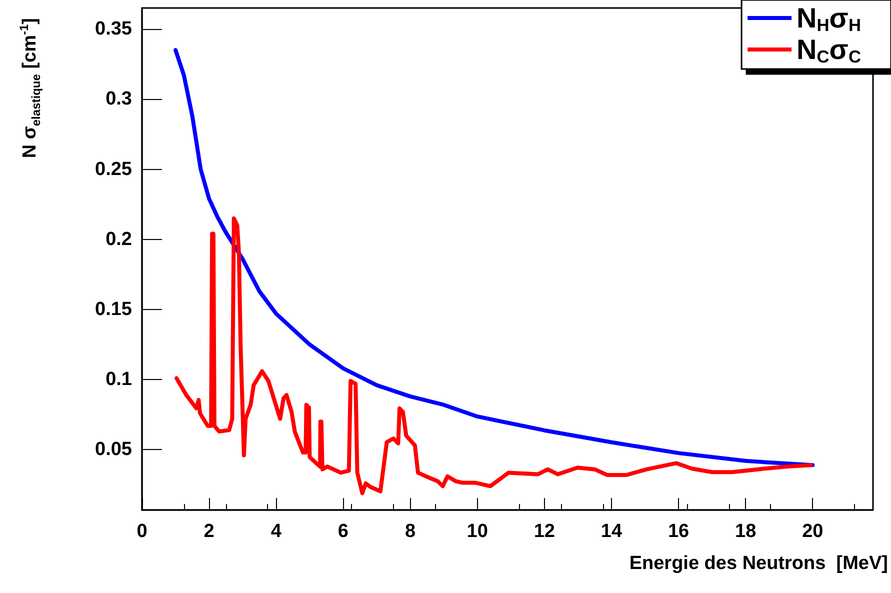 The height and width of the screenshot is (593, 891). What do you see at coordinates (410, 531) in the screenshot?
I see `x-tick-label: 8` at bounding box center [410, 531].